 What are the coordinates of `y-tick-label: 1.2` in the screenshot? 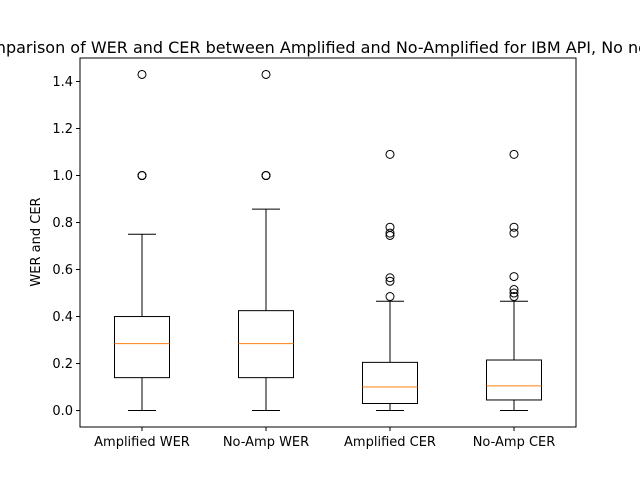 It's located at (62, 129).